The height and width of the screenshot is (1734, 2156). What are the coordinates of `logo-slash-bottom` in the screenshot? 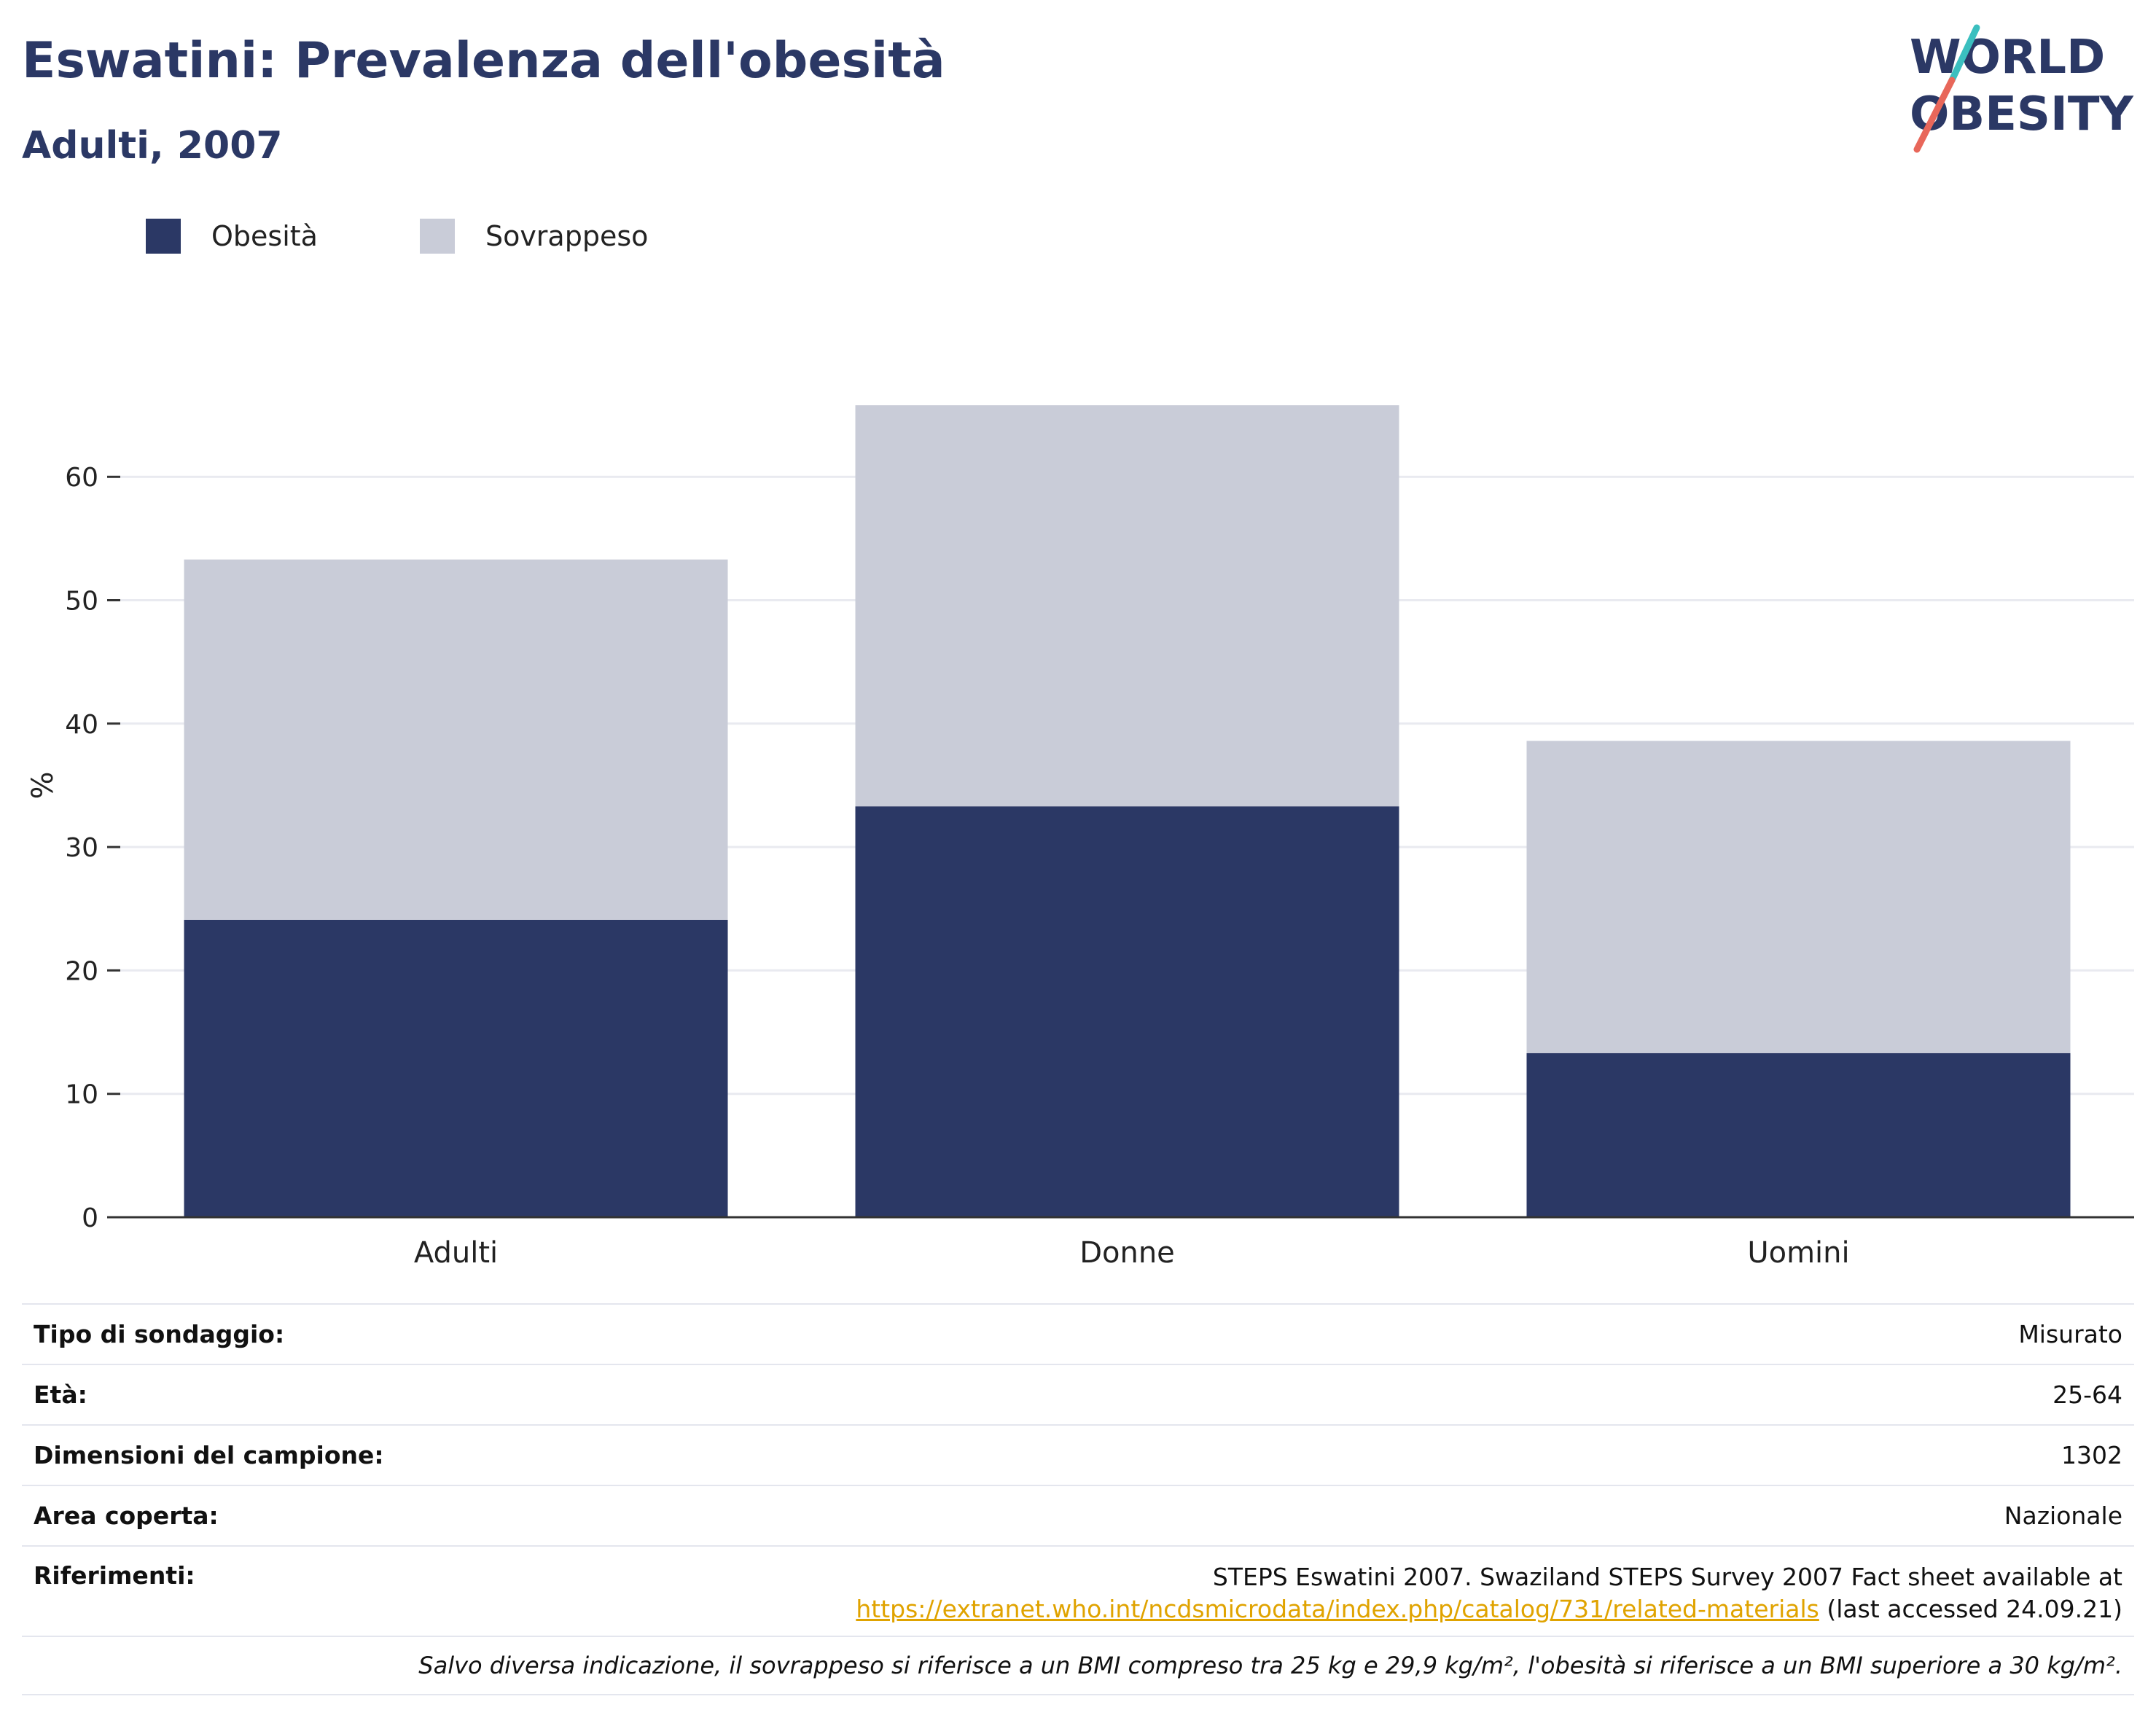 It's located at (1935, 115).